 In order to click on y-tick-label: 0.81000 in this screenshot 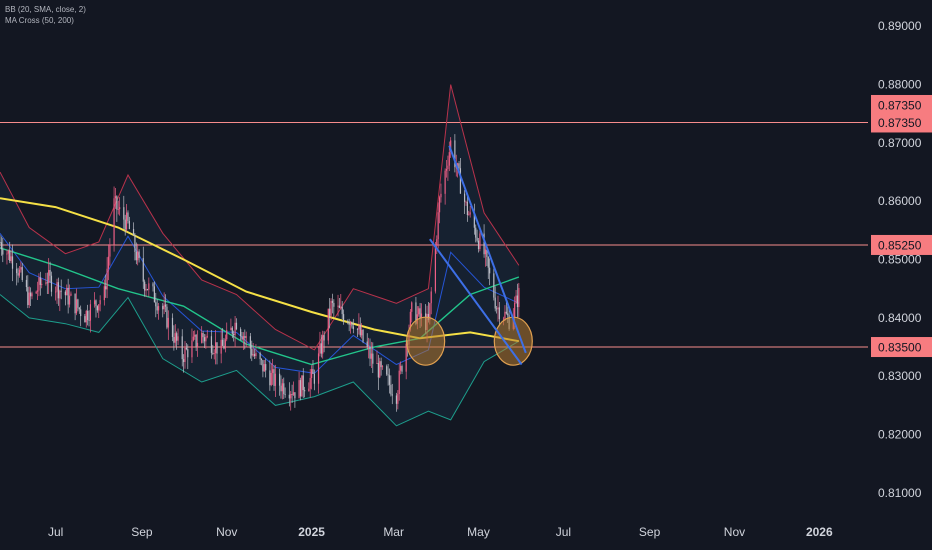, I will do `click(900, 493)`.